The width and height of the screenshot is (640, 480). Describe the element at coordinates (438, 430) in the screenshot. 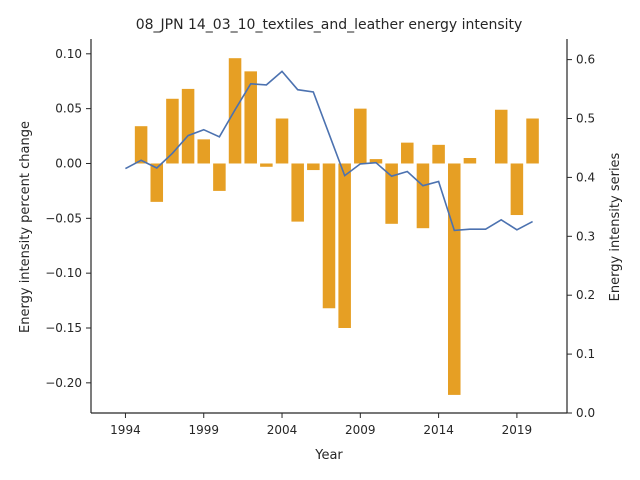

I see `x-tick-label: 2014` at that location.